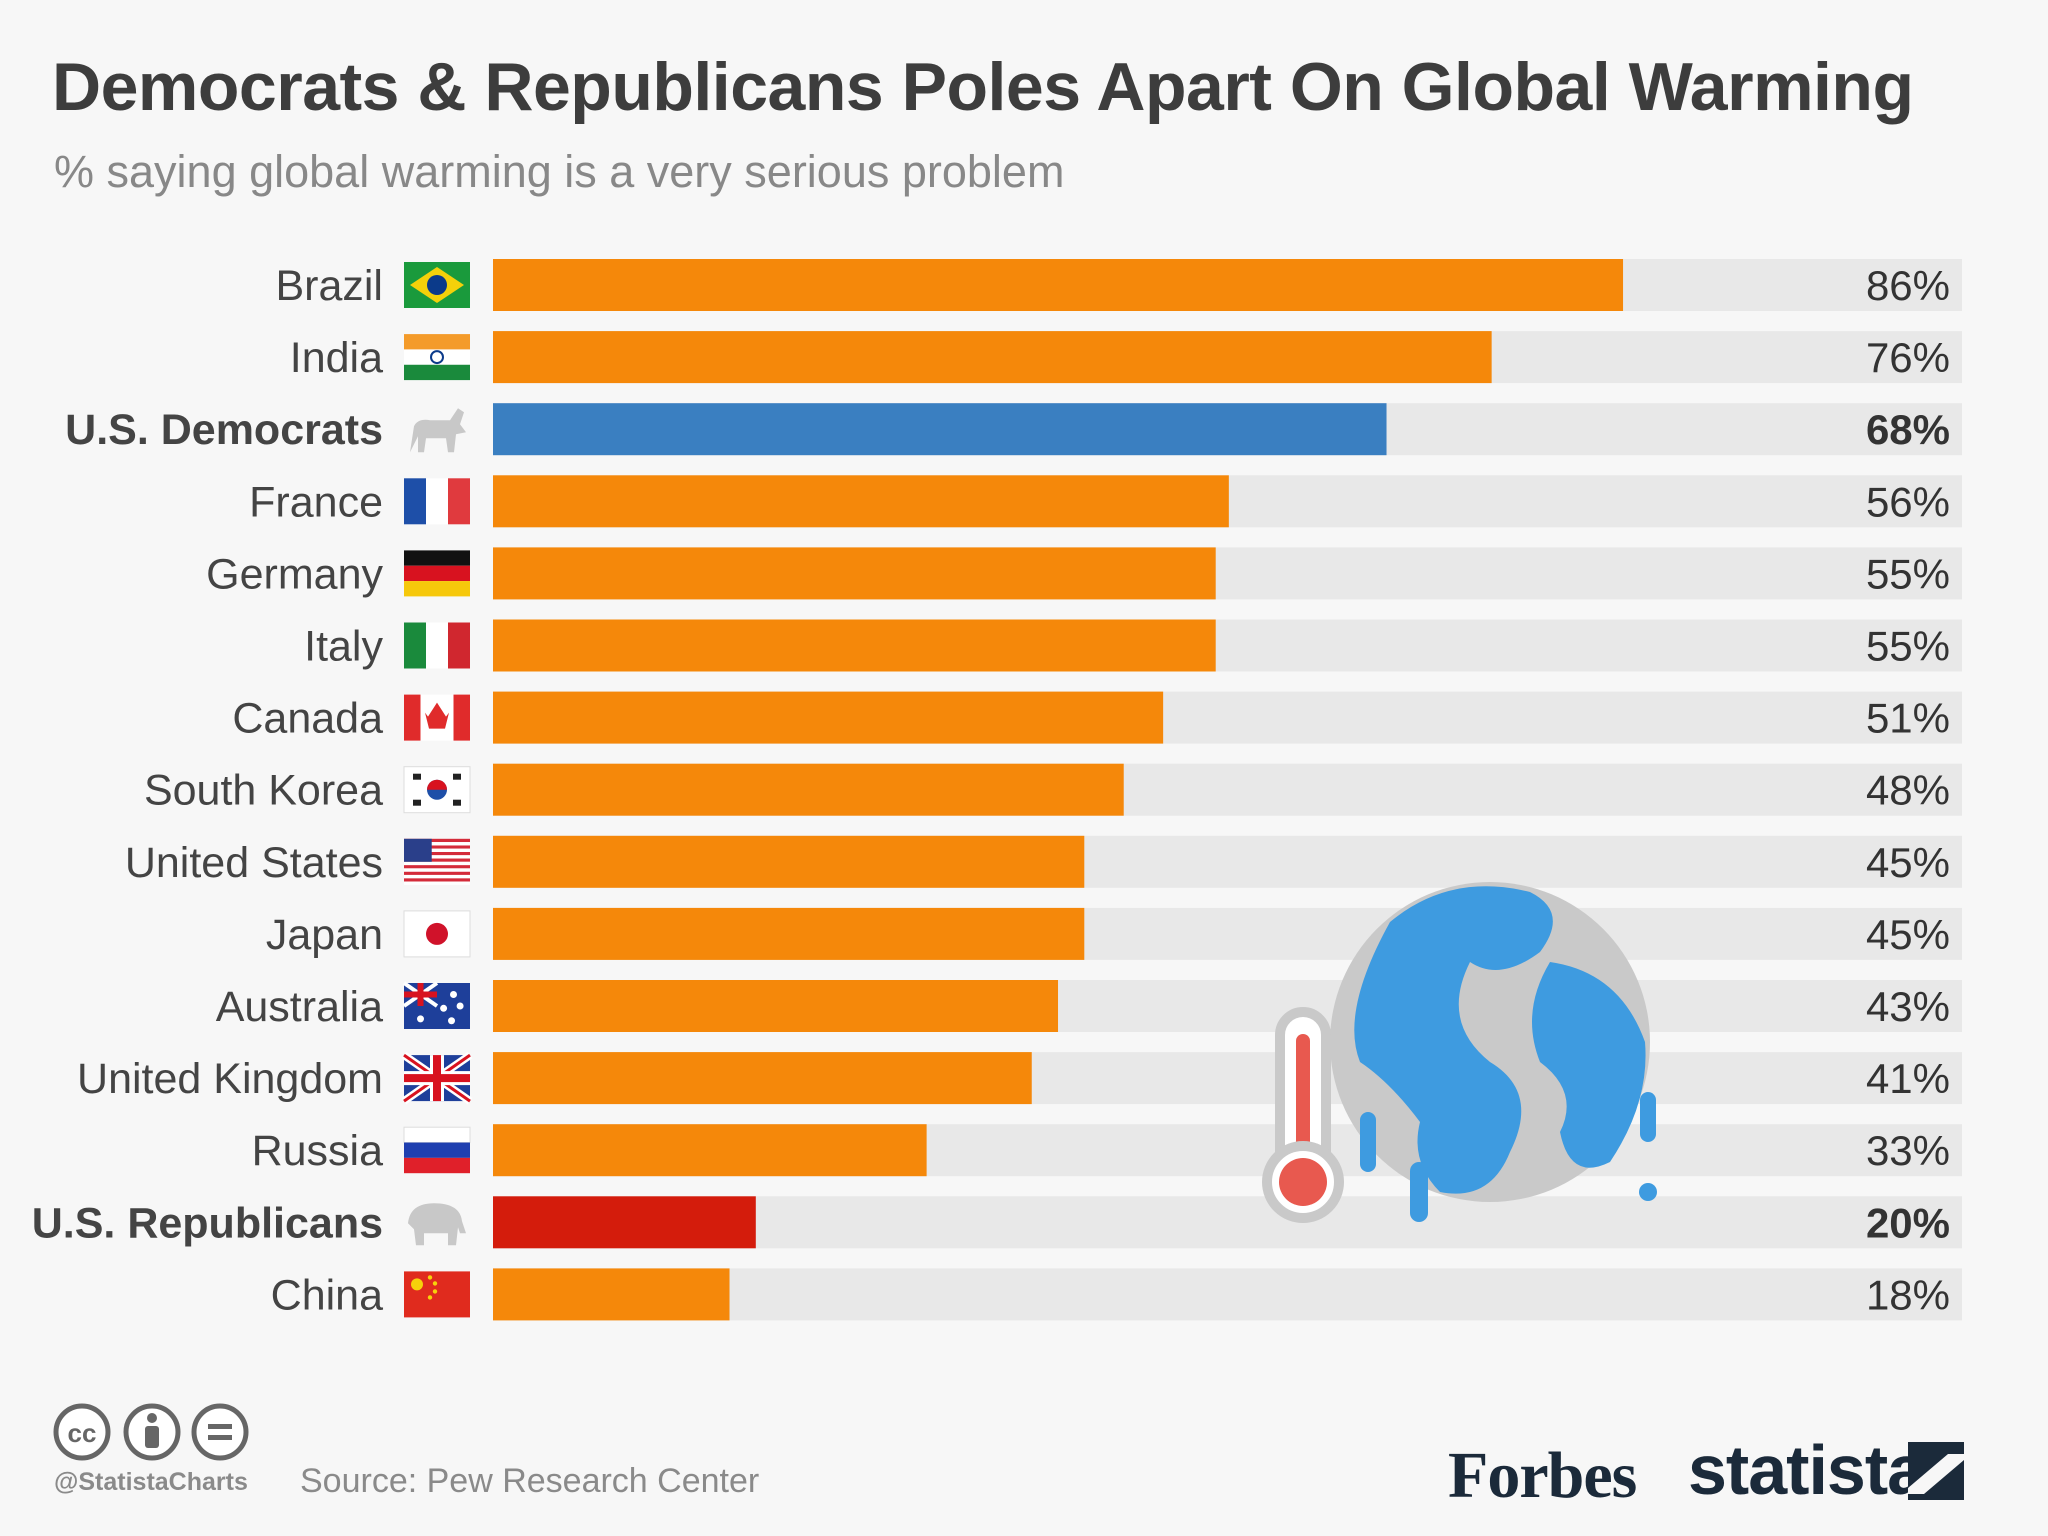 The image size is (2048, 1536). I want to click on category-label-france: France, so click(316, 502).